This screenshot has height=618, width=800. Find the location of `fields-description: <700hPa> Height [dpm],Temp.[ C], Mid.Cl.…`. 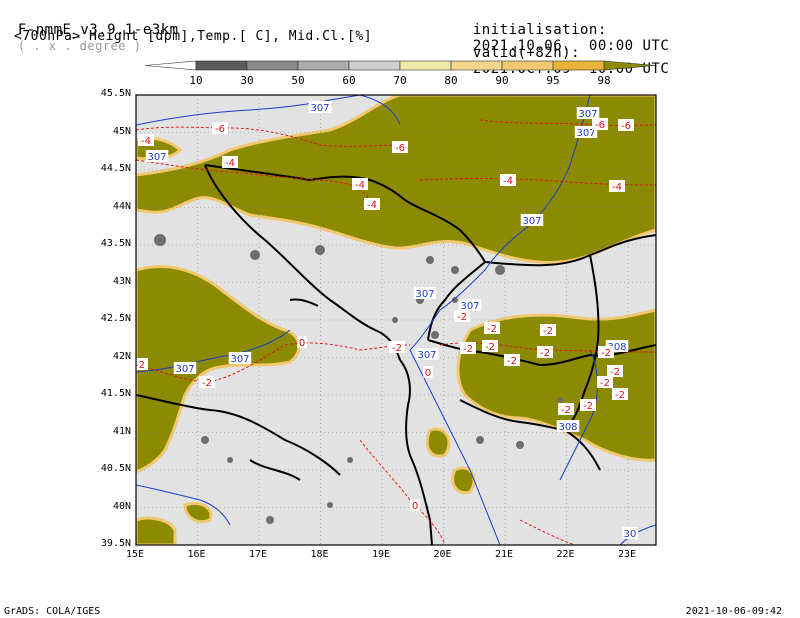

fields-description: <700hPa> Height [dpm],Temp.[ C], Mid.Cl.… is located at coordinates (193, 36).